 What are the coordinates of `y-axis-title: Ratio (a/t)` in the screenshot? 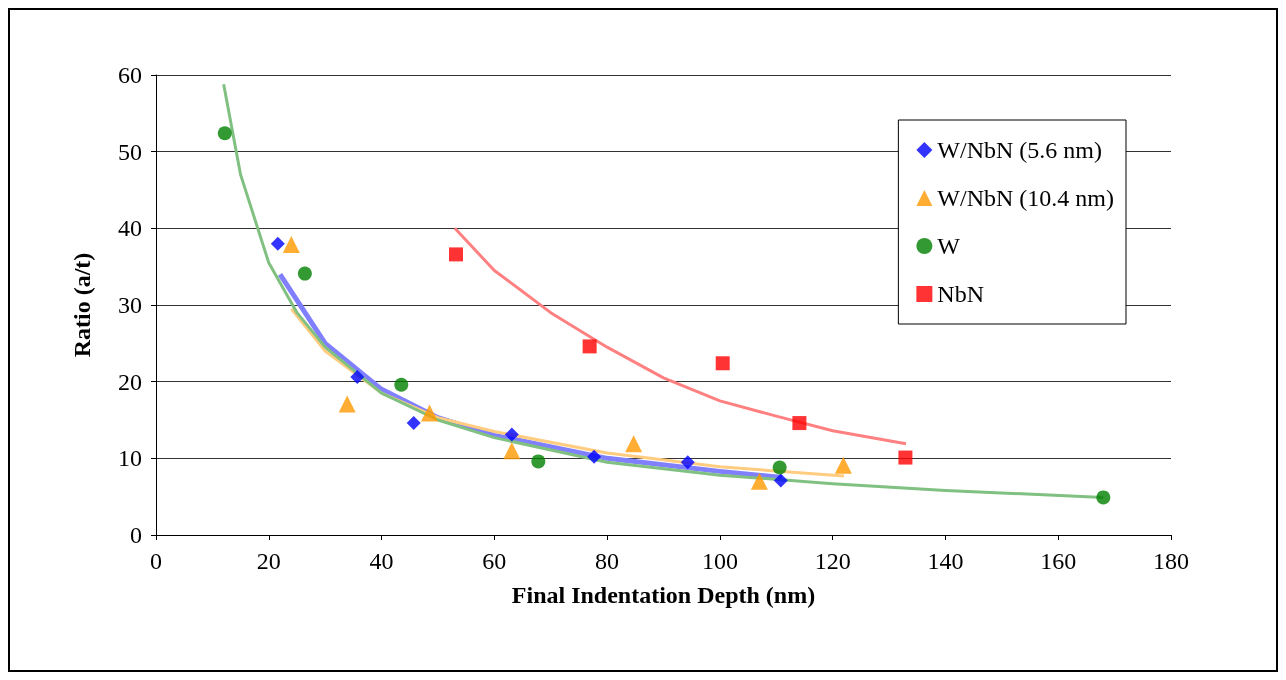 It's located at (82, 305).